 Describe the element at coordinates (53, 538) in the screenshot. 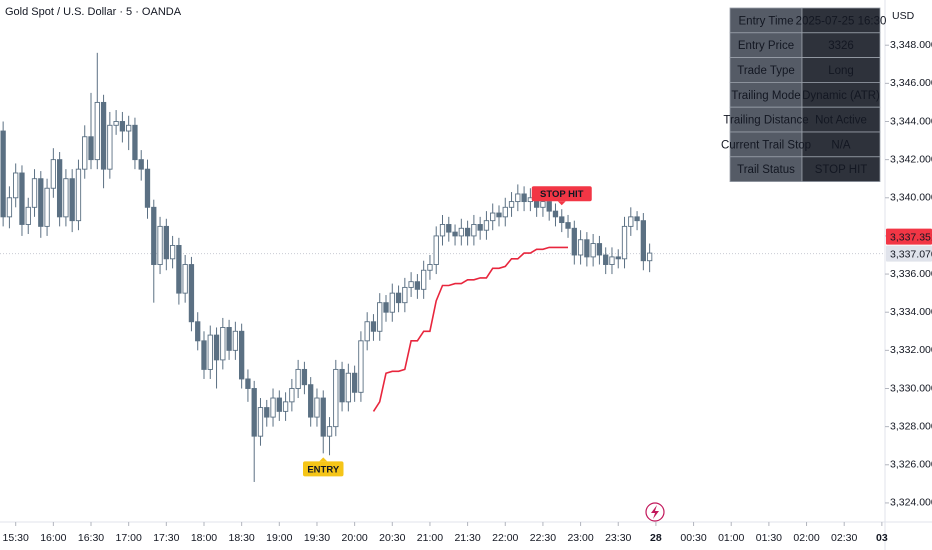

I see `x-tick-label: 16:00` at that location.